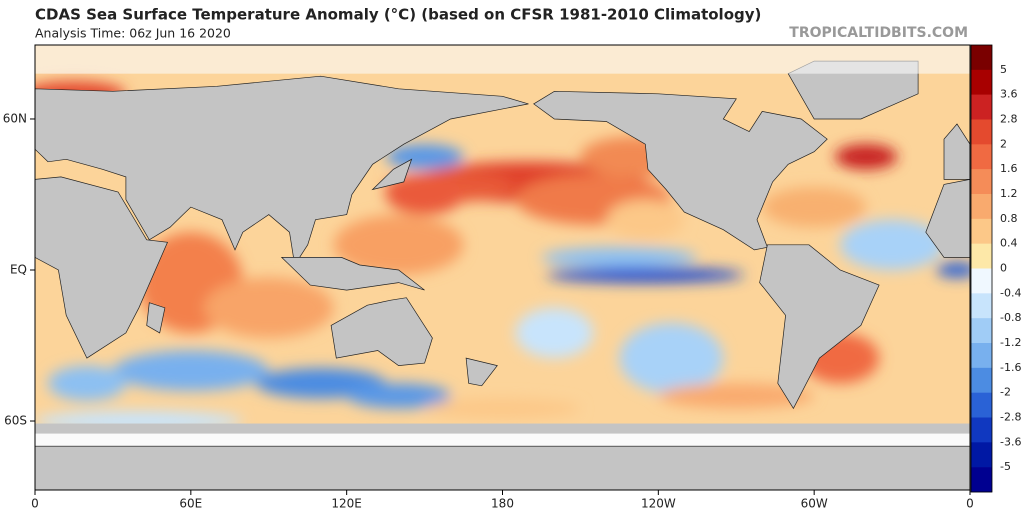 This screenshot has width=1024, height=512. Describe the element at coordinates (1010, 441) in the screenshot. I see `colorbar-label: -3.6` at that location.